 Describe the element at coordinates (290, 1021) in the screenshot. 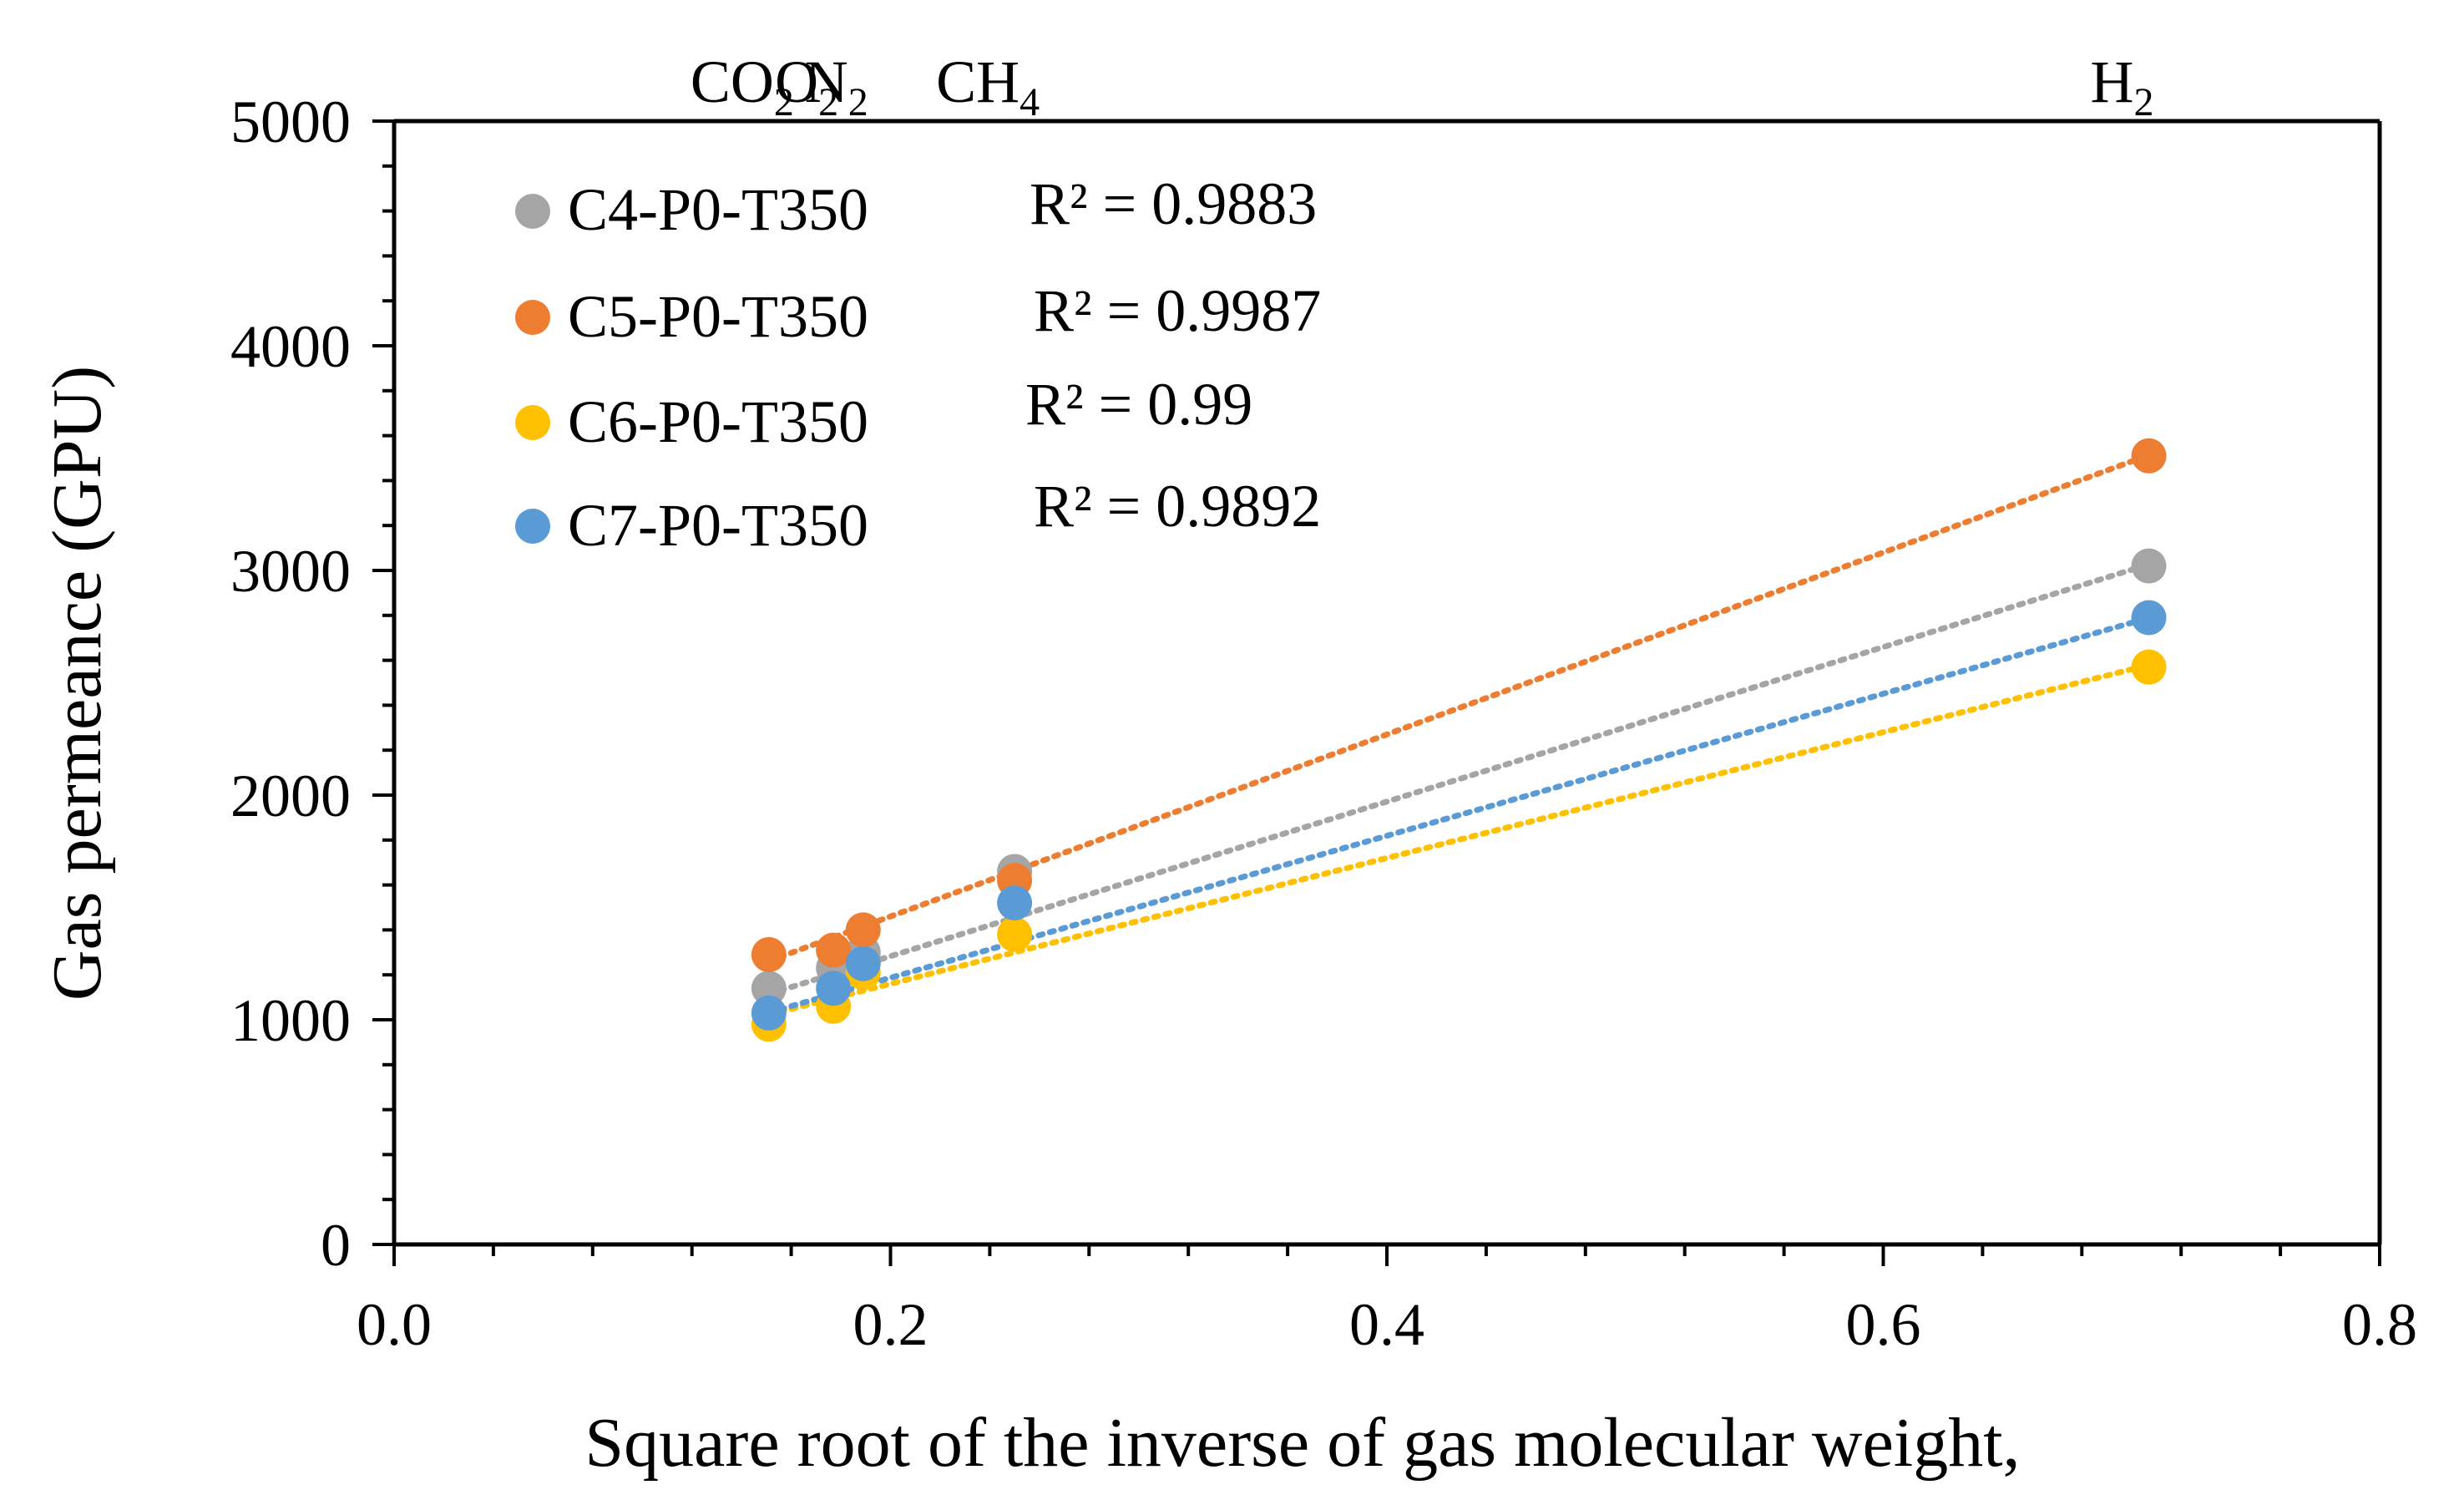

I see `y-tick-label: 1000` at that location.